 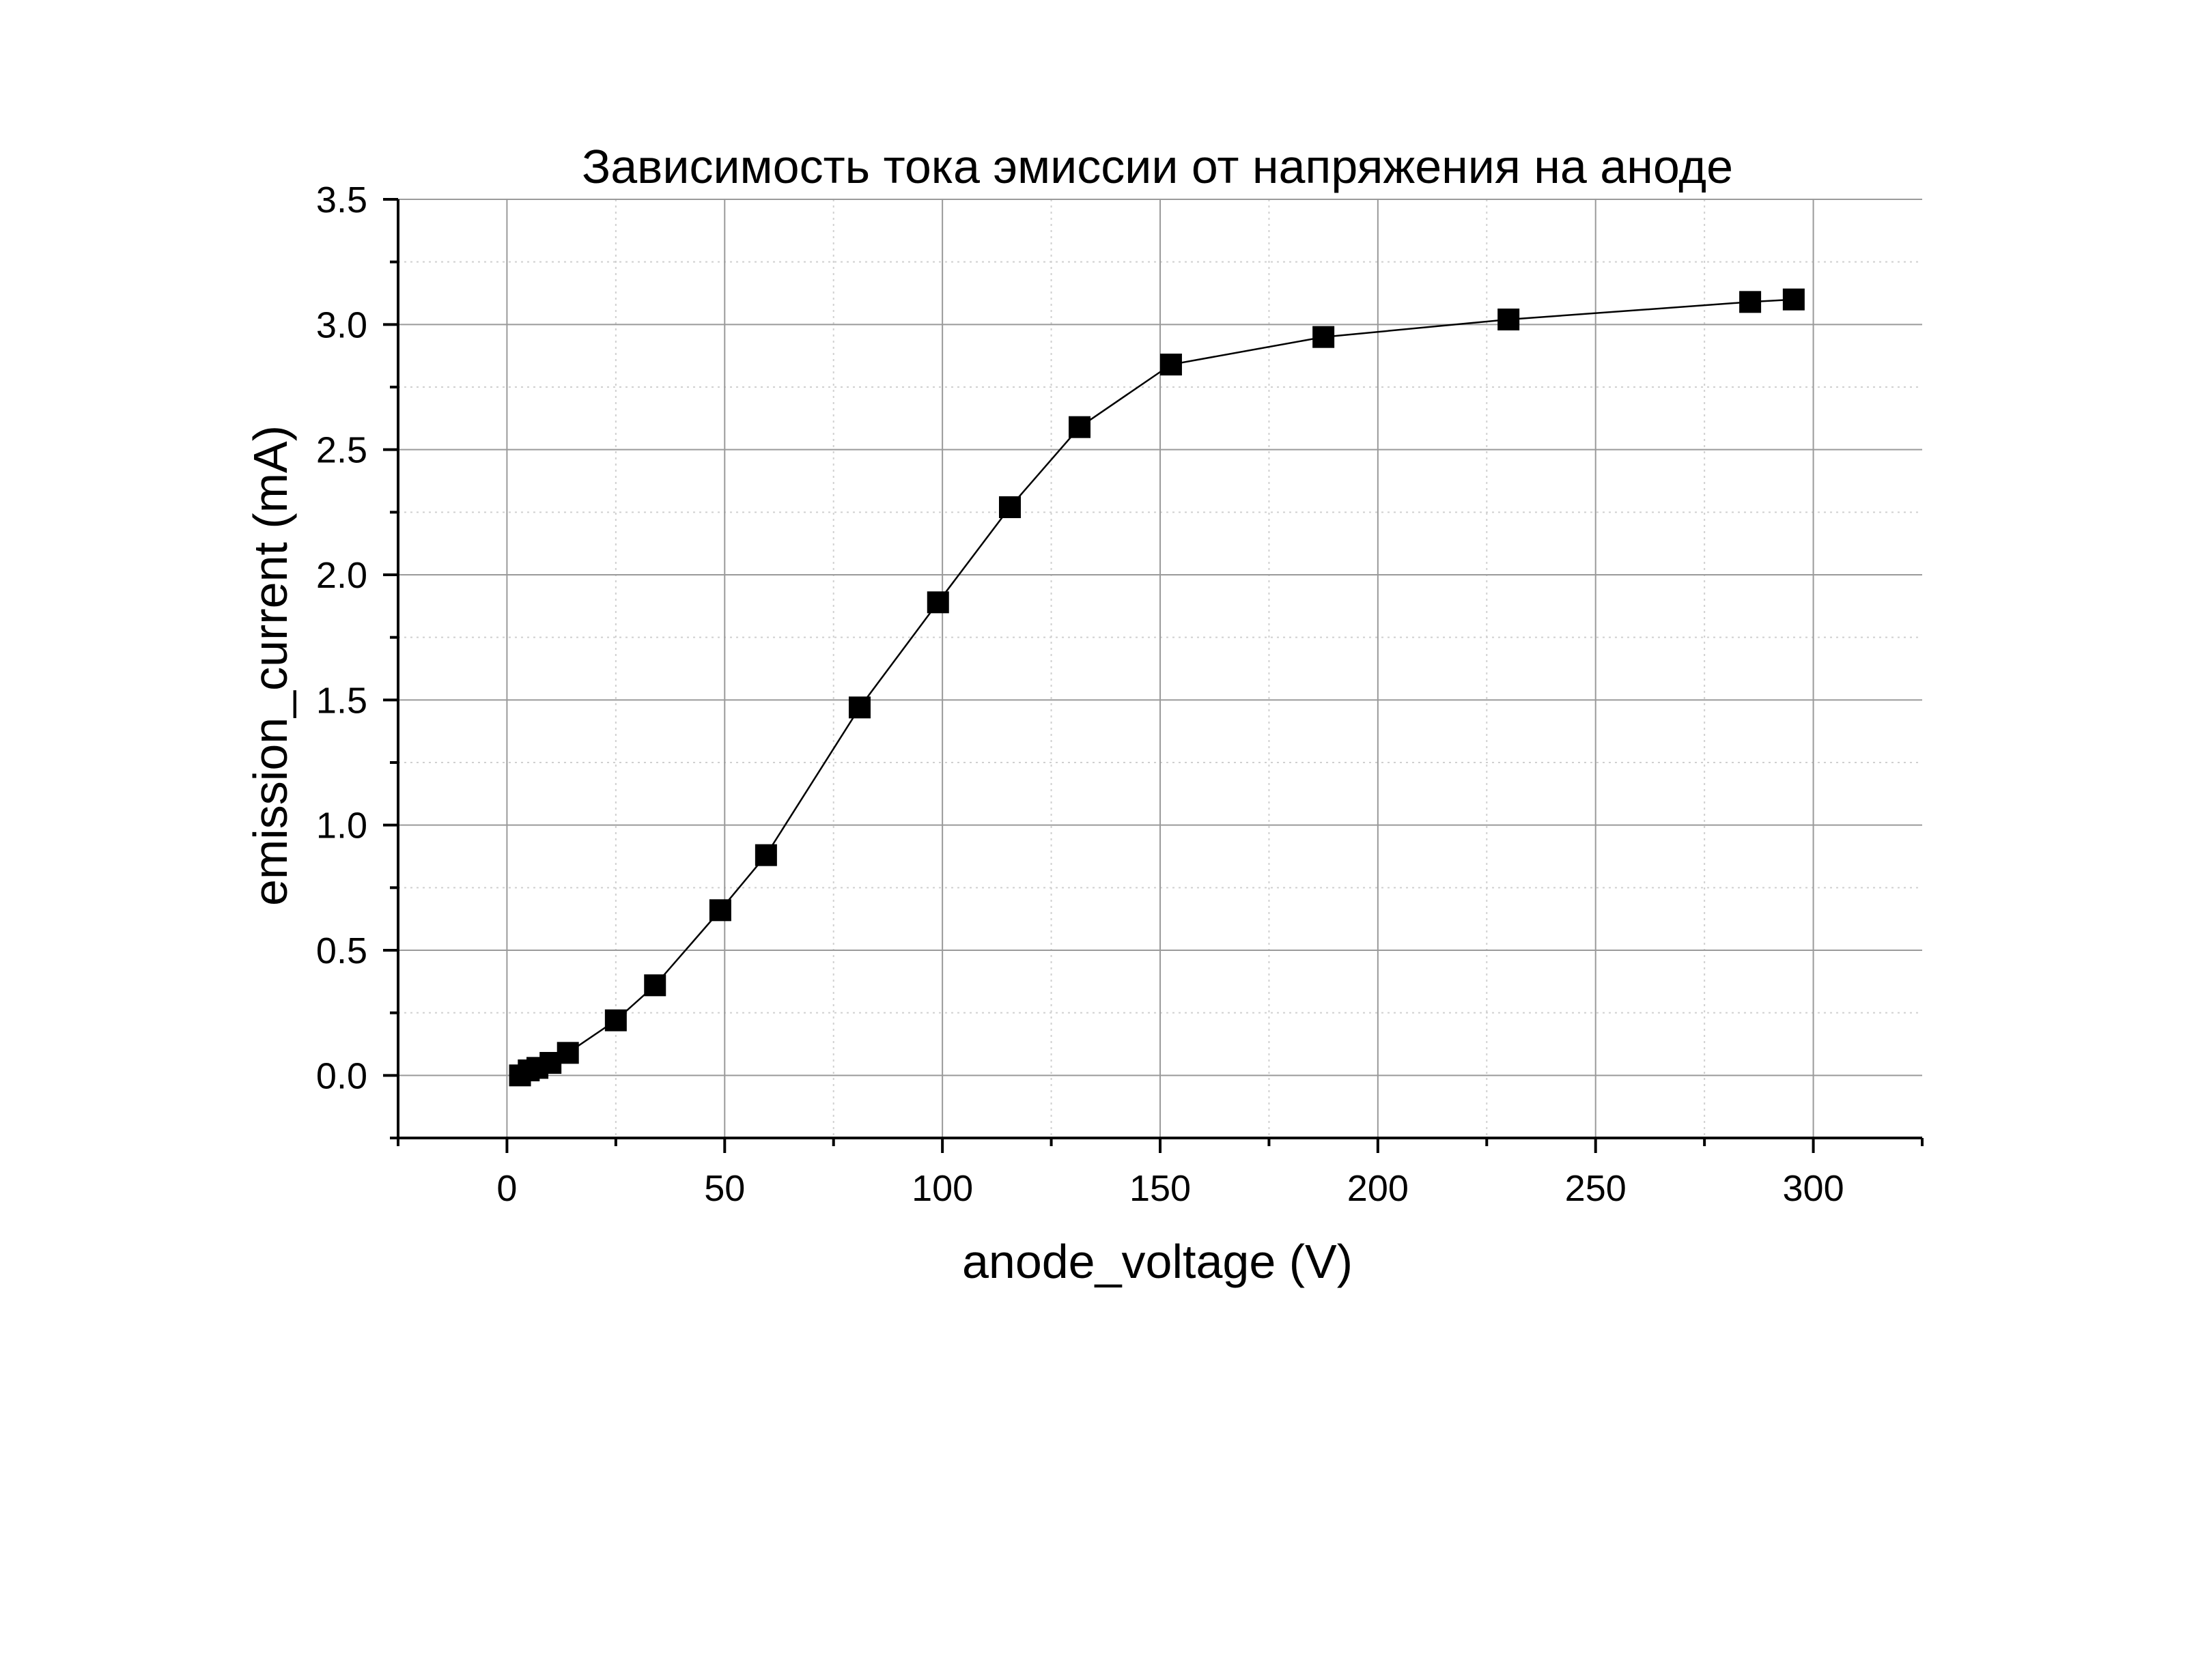 What do you see at coordinates (724, 1188) in the screenshot?
I see `x-tick-label: 50` at bounding box center [724, 1188].